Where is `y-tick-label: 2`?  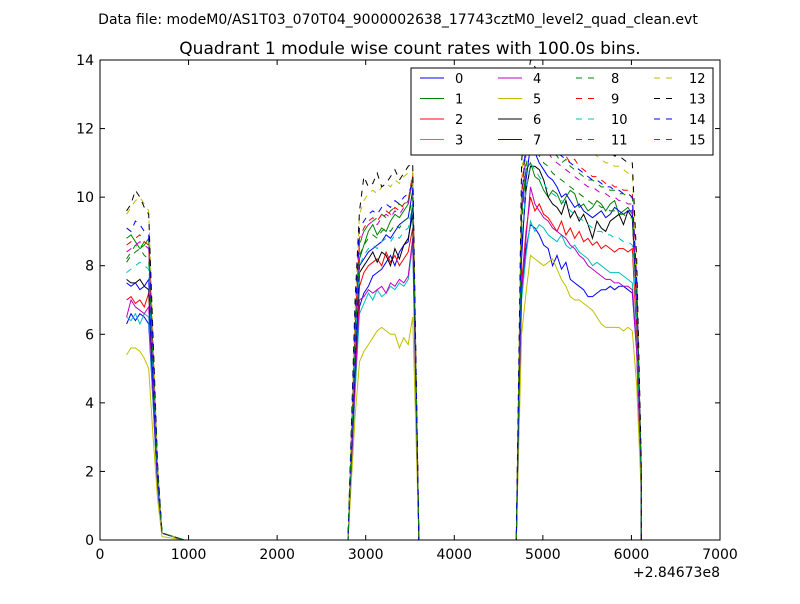 y-tick-label: 2 is located at coordinates (89, 472).